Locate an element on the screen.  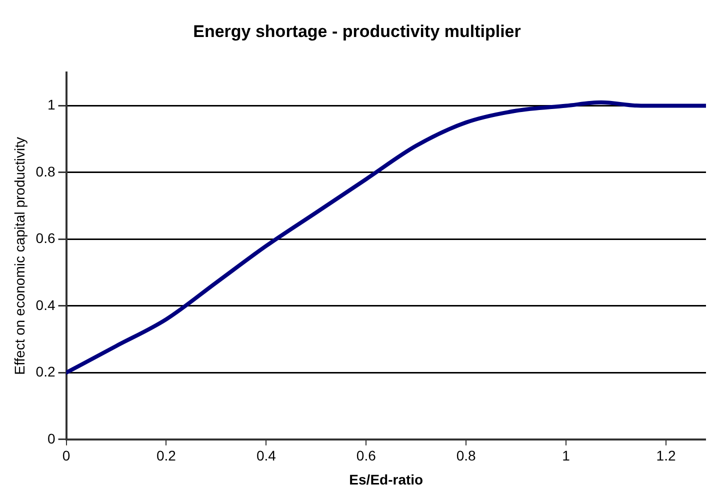
x-tick-label: 0.4 is located at coordinates (266, 456).